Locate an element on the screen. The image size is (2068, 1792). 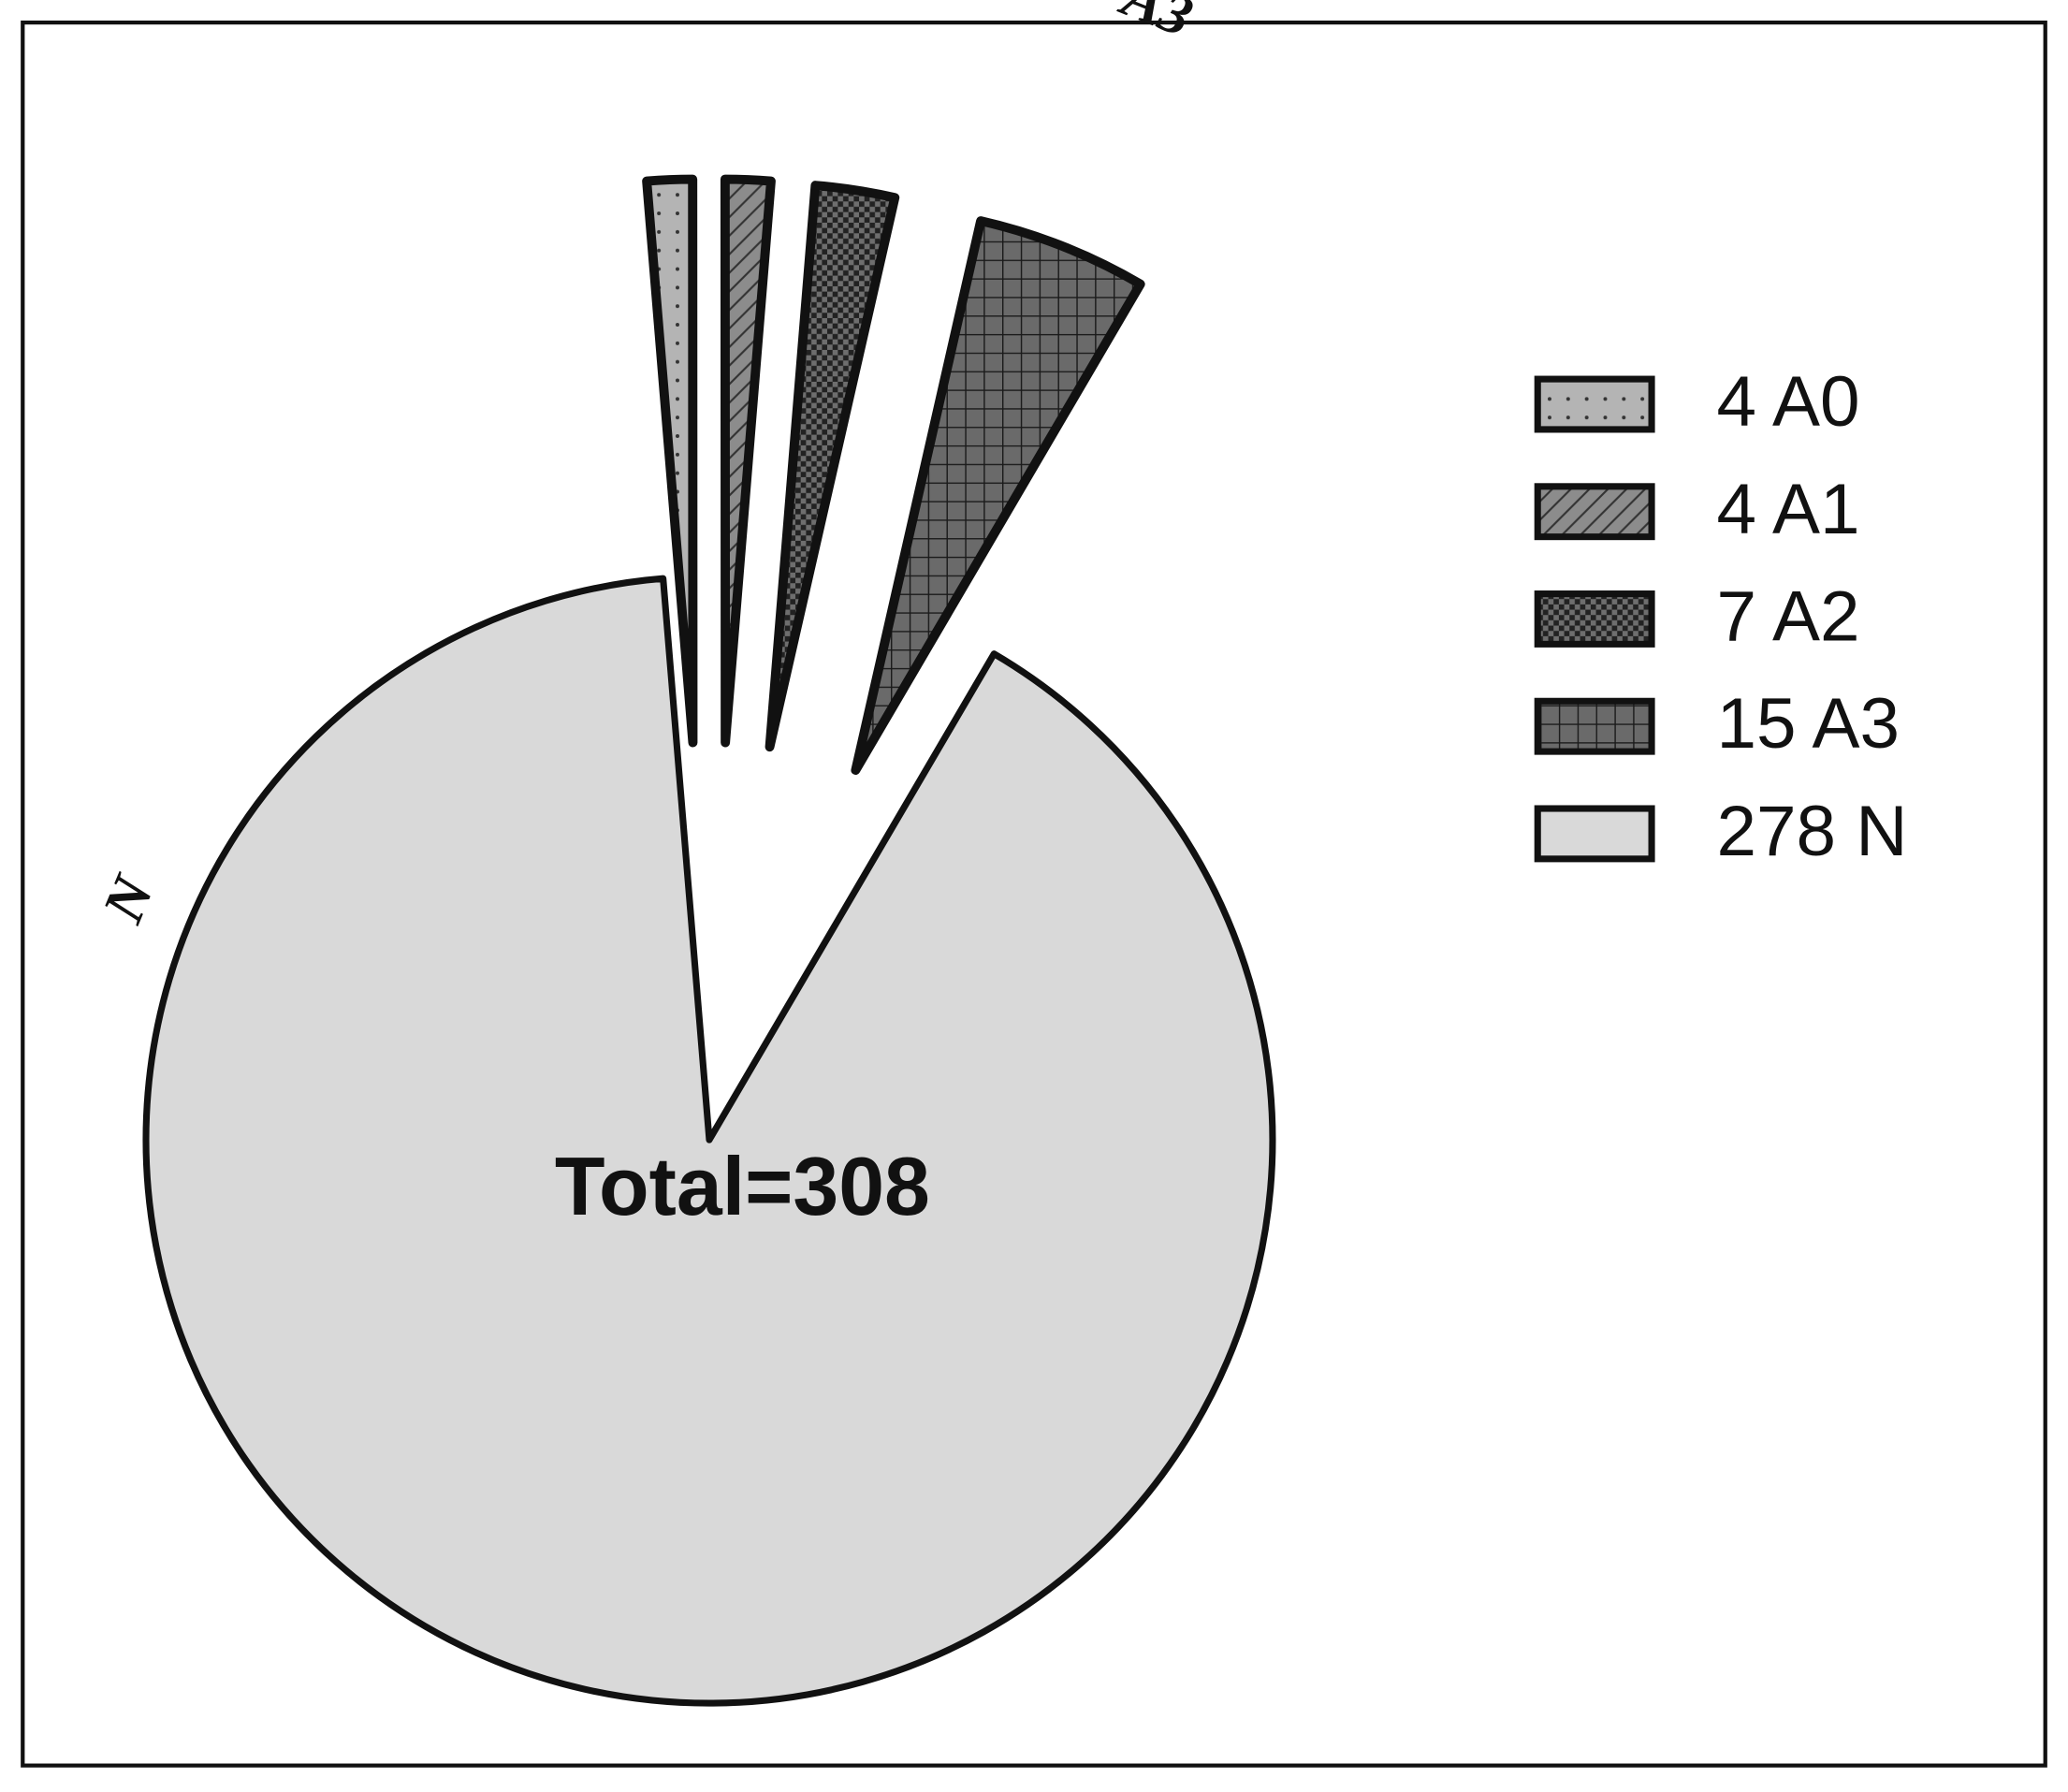
legend-label: 4 A1 is located at coordinates (1788, 509).